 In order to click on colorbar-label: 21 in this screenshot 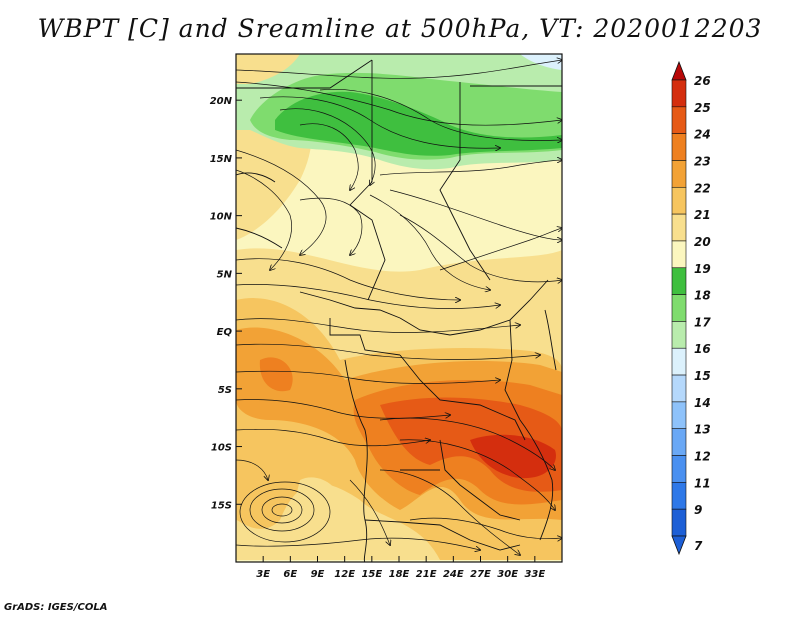, I will do `click(702, 215)`.